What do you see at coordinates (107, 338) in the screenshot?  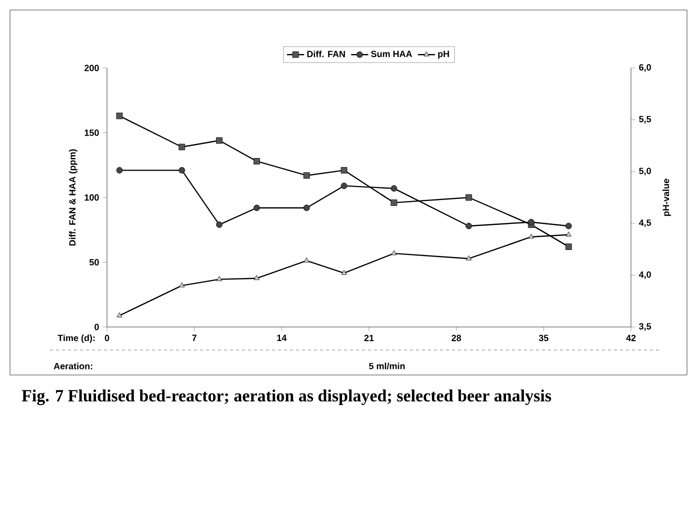 I see `x-tick-label: 0` at bounding box center [107, 338].